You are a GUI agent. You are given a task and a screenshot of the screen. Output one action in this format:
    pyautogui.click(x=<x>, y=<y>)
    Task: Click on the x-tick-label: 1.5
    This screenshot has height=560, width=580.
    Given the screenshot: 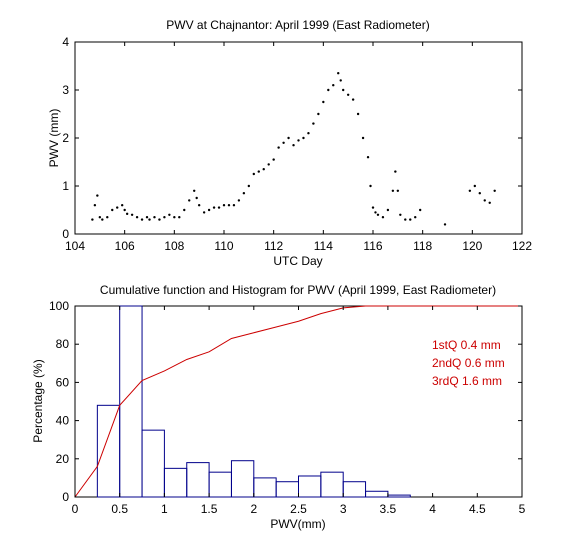 What is the action you would take?
    pyautogui.click(x=209, y=509)
    